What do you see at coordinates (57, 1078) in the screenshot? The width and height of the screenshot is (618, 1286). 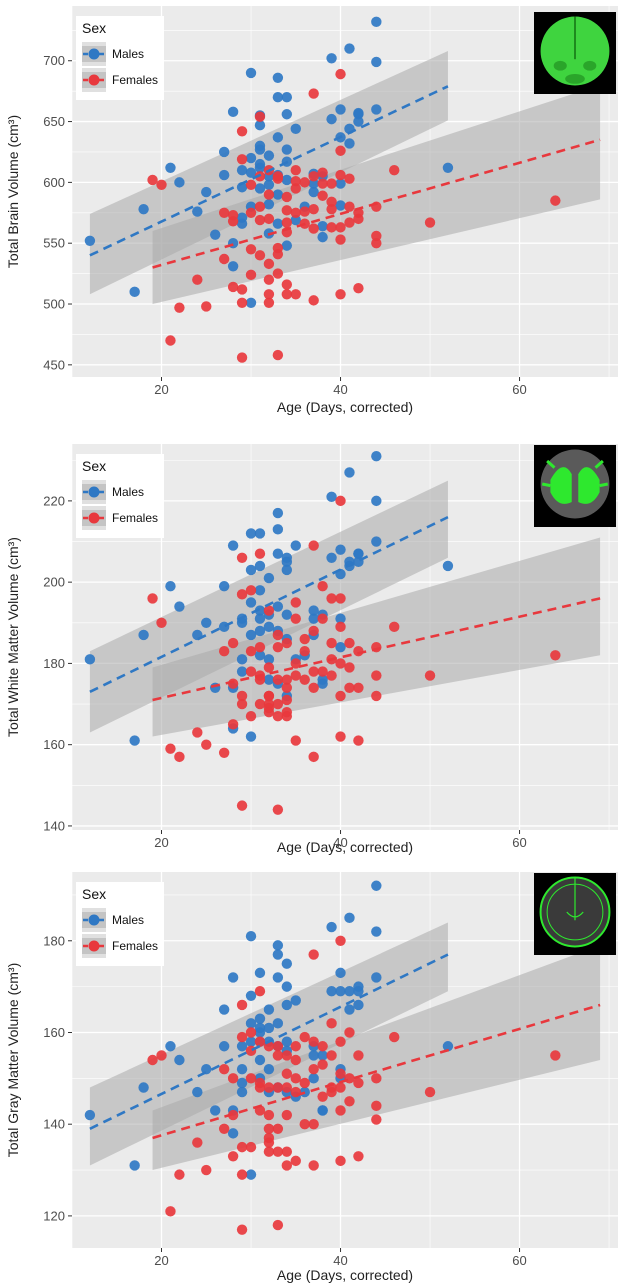 I see `y-axis: 120 140 160 180` at bounding box center [57, 1078].